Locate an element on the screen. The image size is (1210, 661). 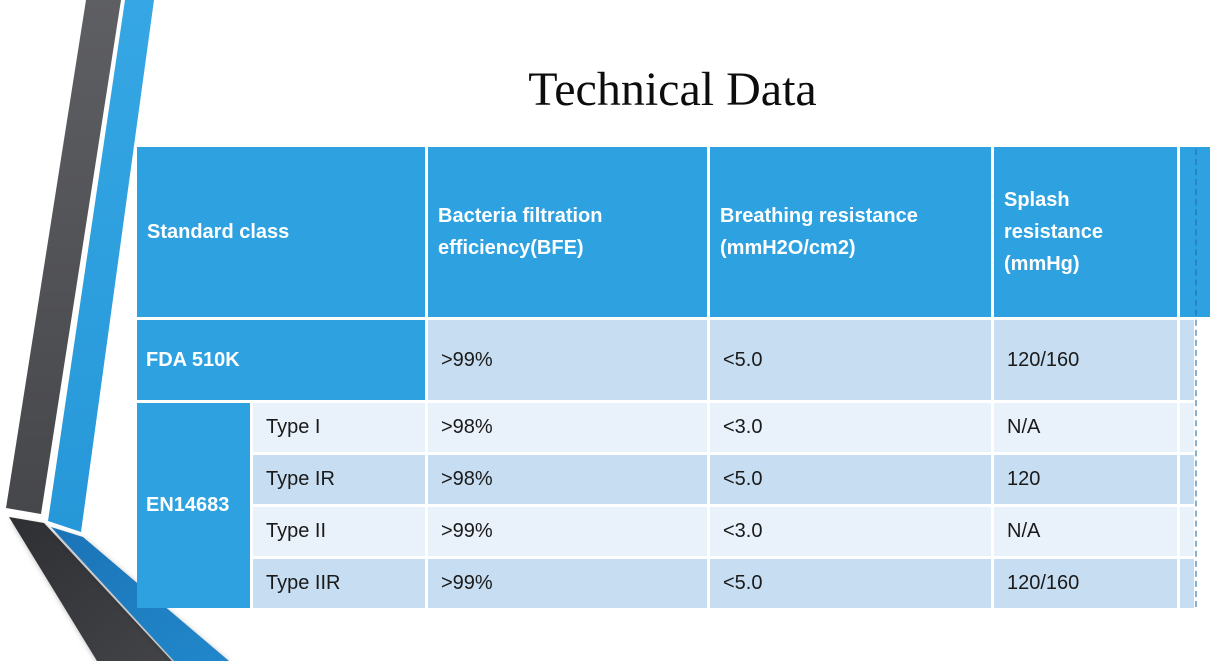
row-fda-label-cell: FDA 510K is located at coordinates (281, 360).